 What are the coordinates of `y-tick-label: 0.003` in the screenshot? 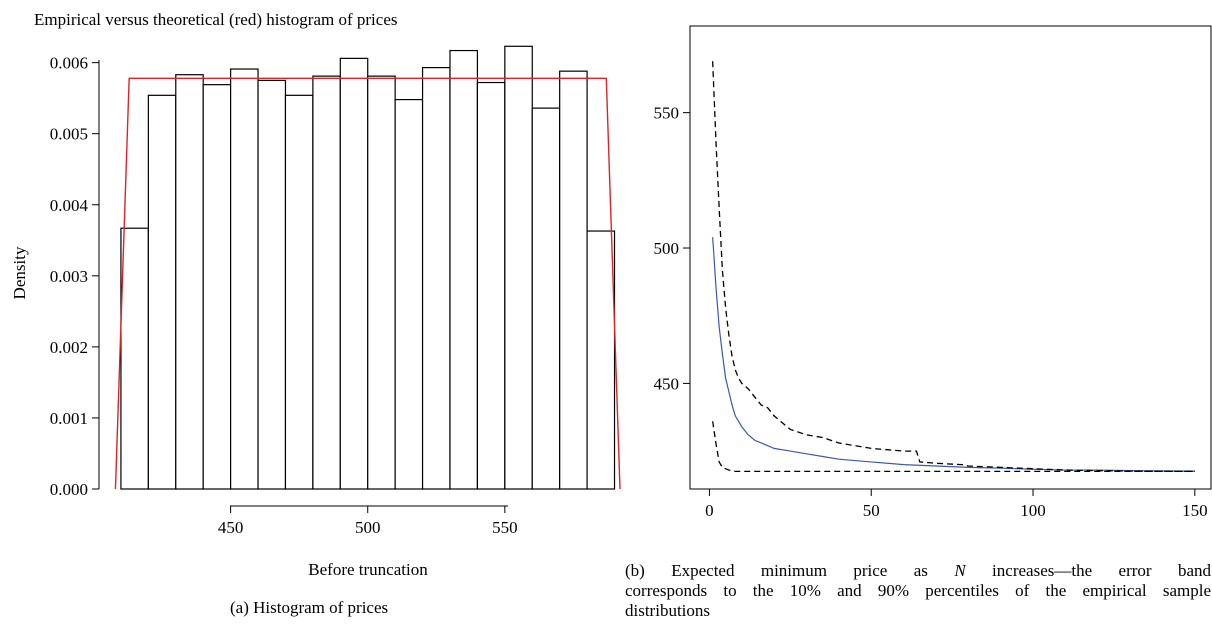 It's located at (69, 276).